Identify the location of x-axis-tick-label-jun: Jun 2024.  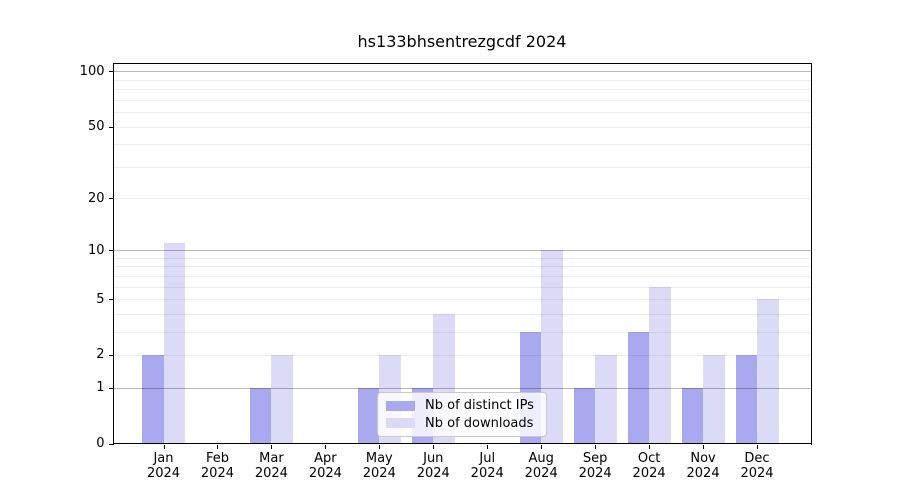
(433, 465).